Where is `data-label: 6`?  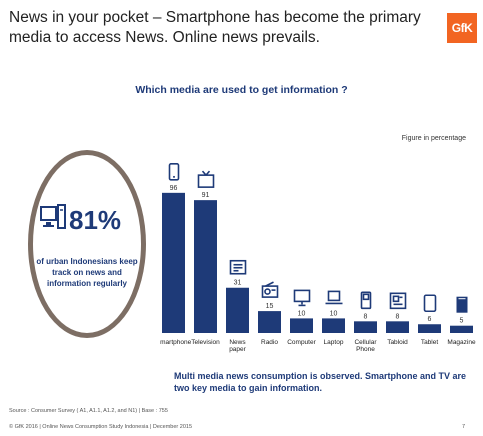 data-label: 6 is located at coordinates (430, 319).